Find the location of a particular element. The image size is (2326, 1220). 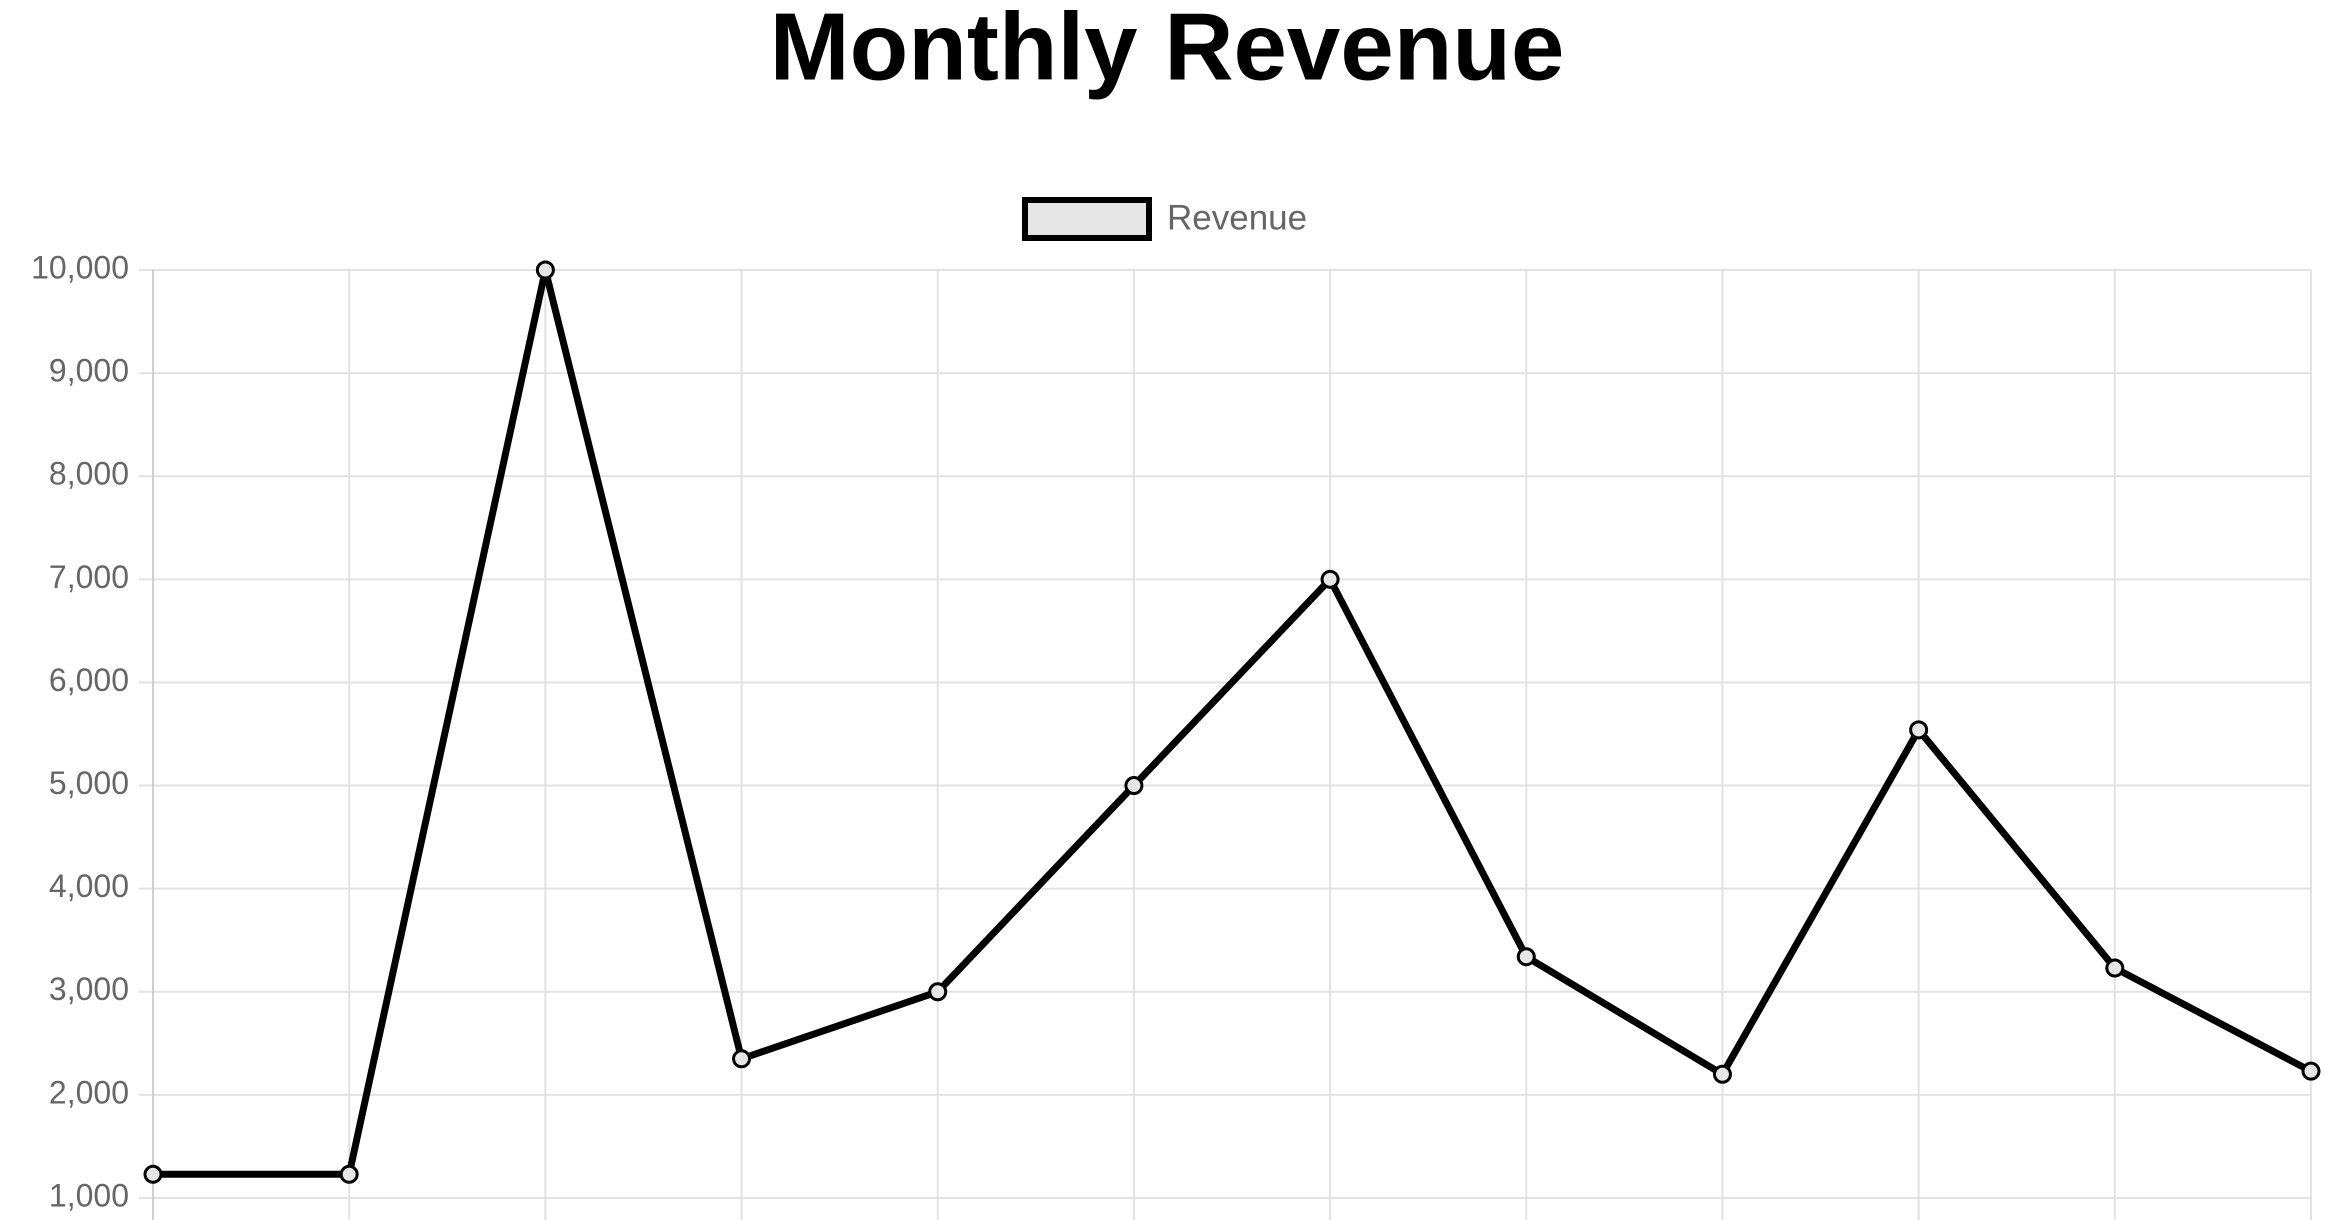

y-tick-label: 2,000 is located at coordinates (89, 1092).